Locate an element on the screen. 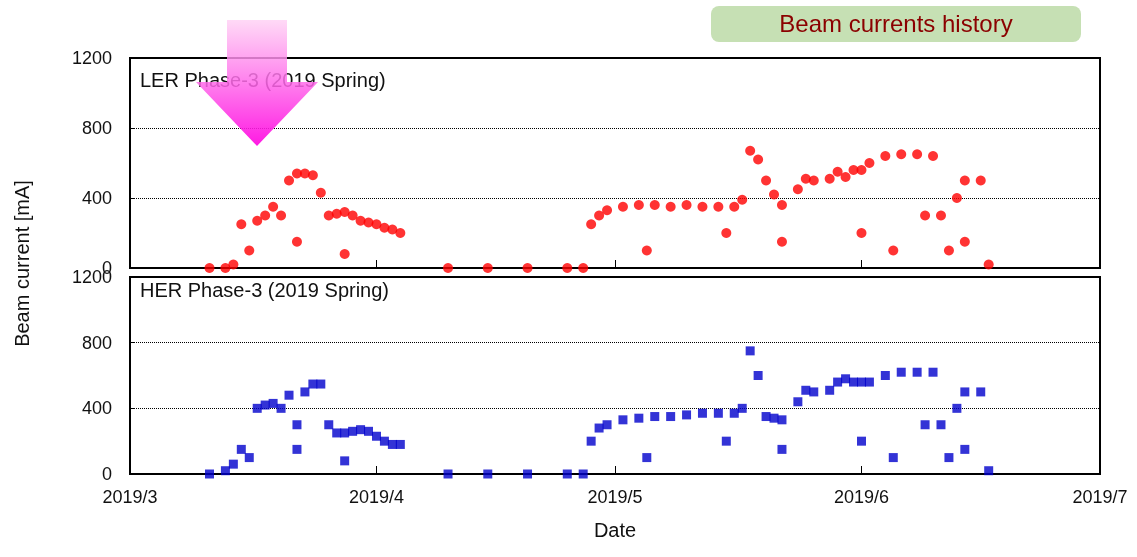  annotation: HER Phase-3 (2019 Spring) is located at coordinates (265, 290).